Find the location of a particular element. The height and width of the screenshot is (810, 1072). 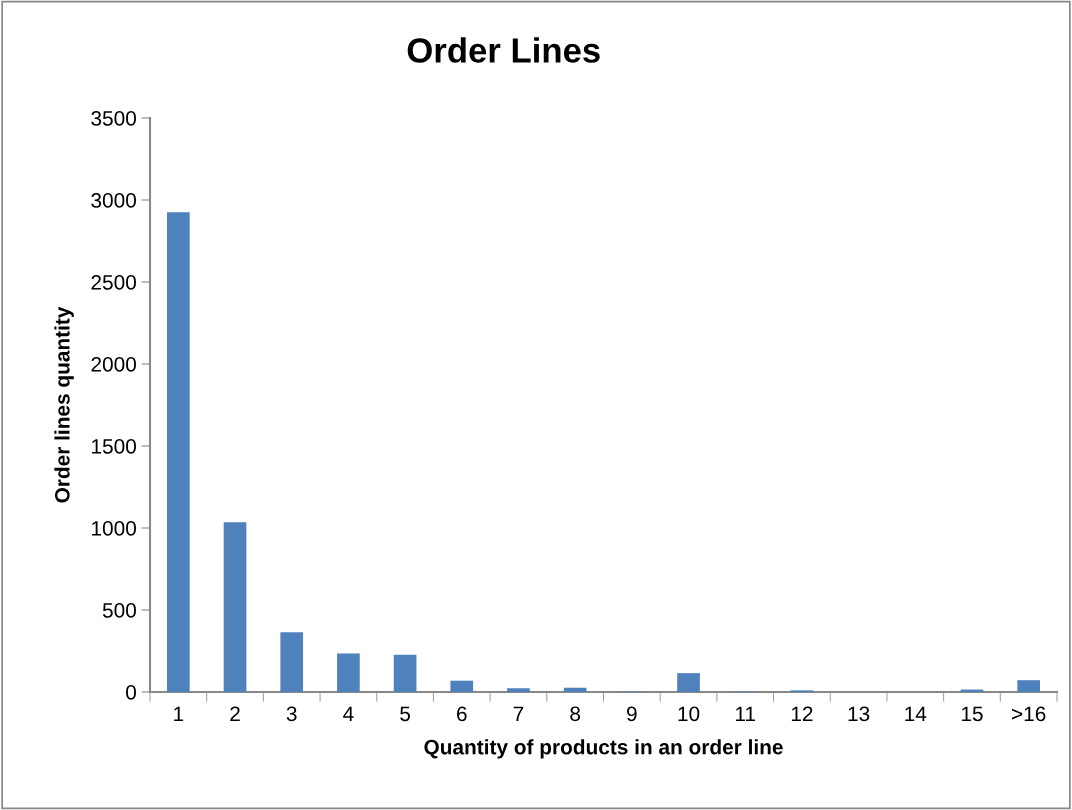

y-tick-label: 500 is located at coordinates (119, 610).